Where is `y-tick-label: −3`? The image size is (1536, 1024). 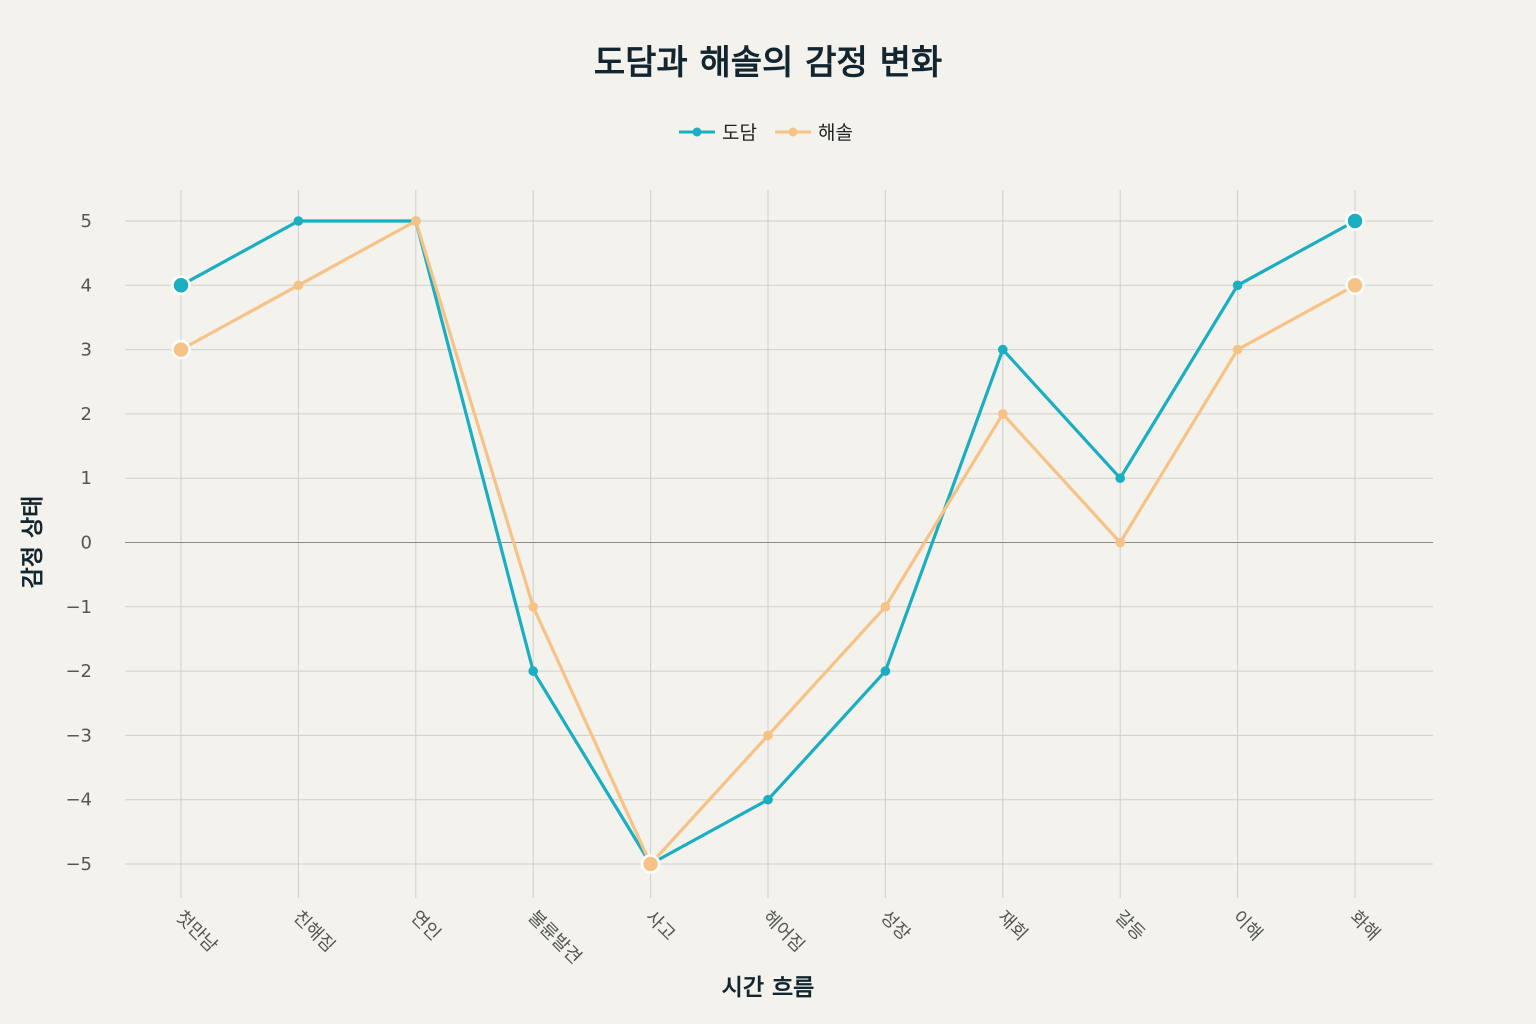 y-tick-label: −3 is located at coordinates (78, 735).